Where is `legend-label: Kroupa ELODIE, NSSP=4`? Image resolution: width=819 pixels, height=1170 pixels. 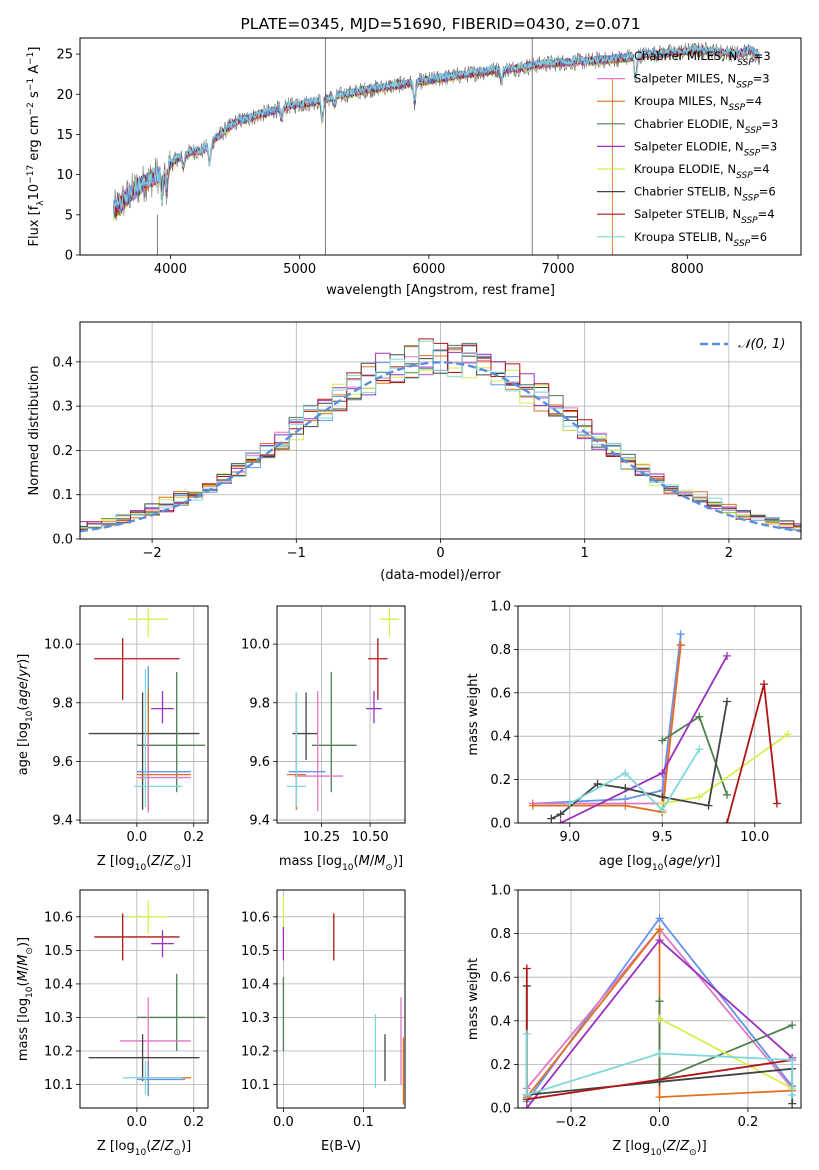 legend-label: Kroupa ELODIE, NSSP=4 is located at coordinates (702, 171).